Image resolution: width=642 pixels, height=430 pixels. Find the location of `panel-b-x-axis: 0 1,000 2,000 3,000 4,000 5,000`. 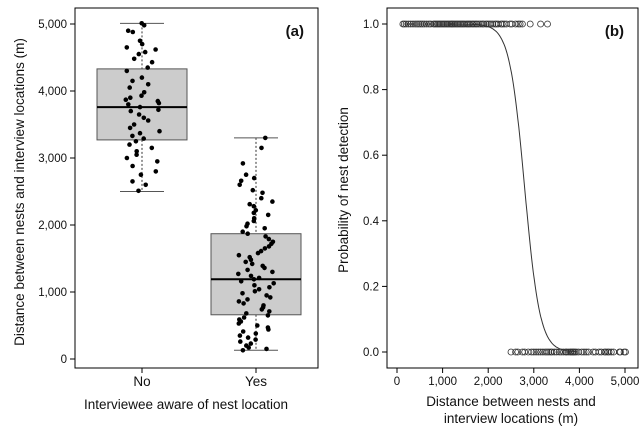

panel-b-x-axis: 0 1,000 2,000 3,000 4,000 5,000 is located at coordinates (516, 378).